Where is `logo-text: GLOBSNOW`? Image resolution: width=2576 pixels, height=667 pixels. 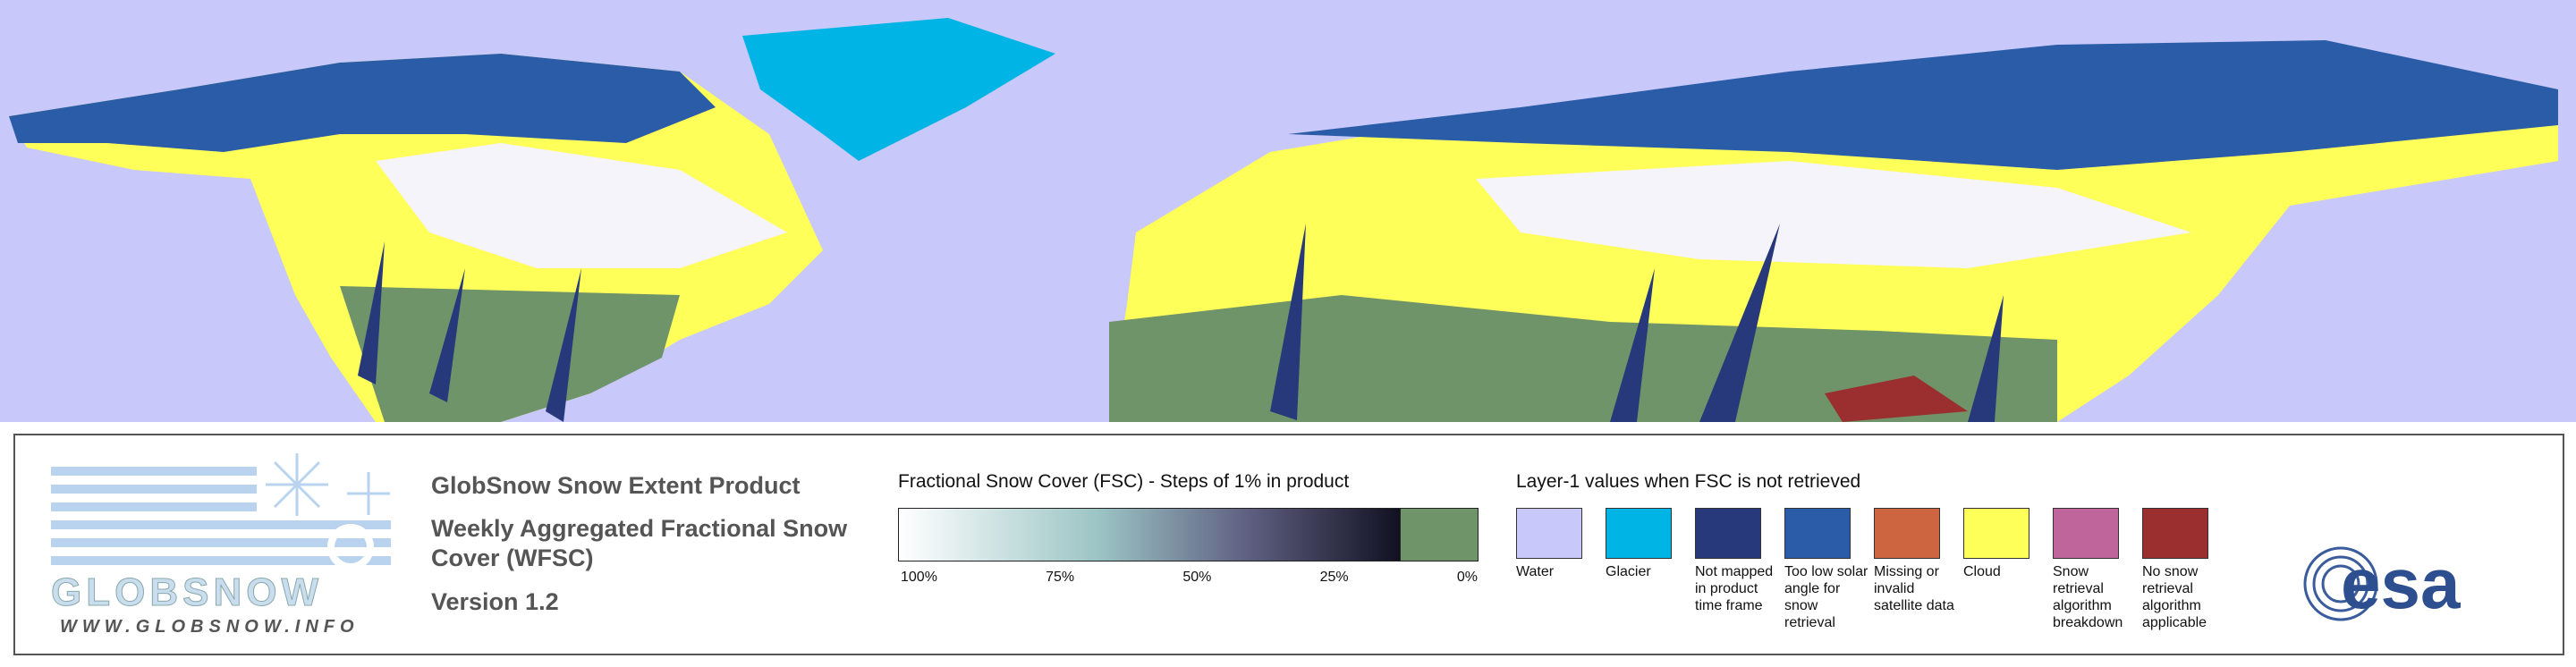 logo-text: GLOBSNOW is located at coordinates (187, 592).